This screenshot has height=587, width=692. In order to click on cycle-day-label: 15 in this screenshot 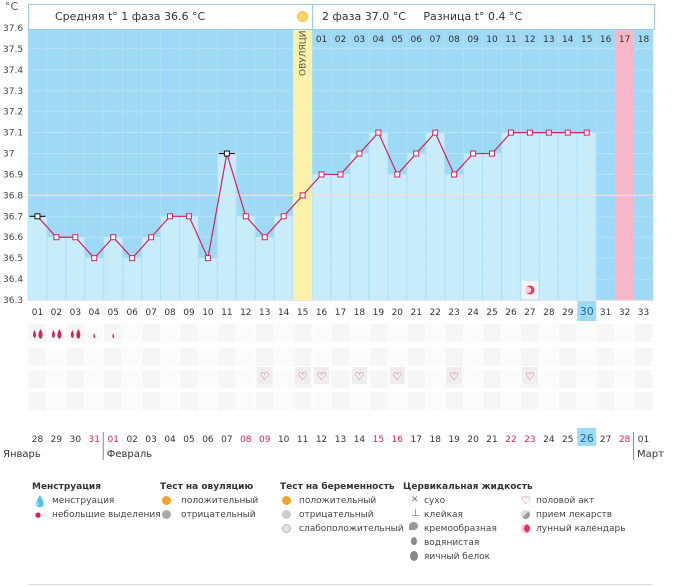, I will do `click(302, 313)`.